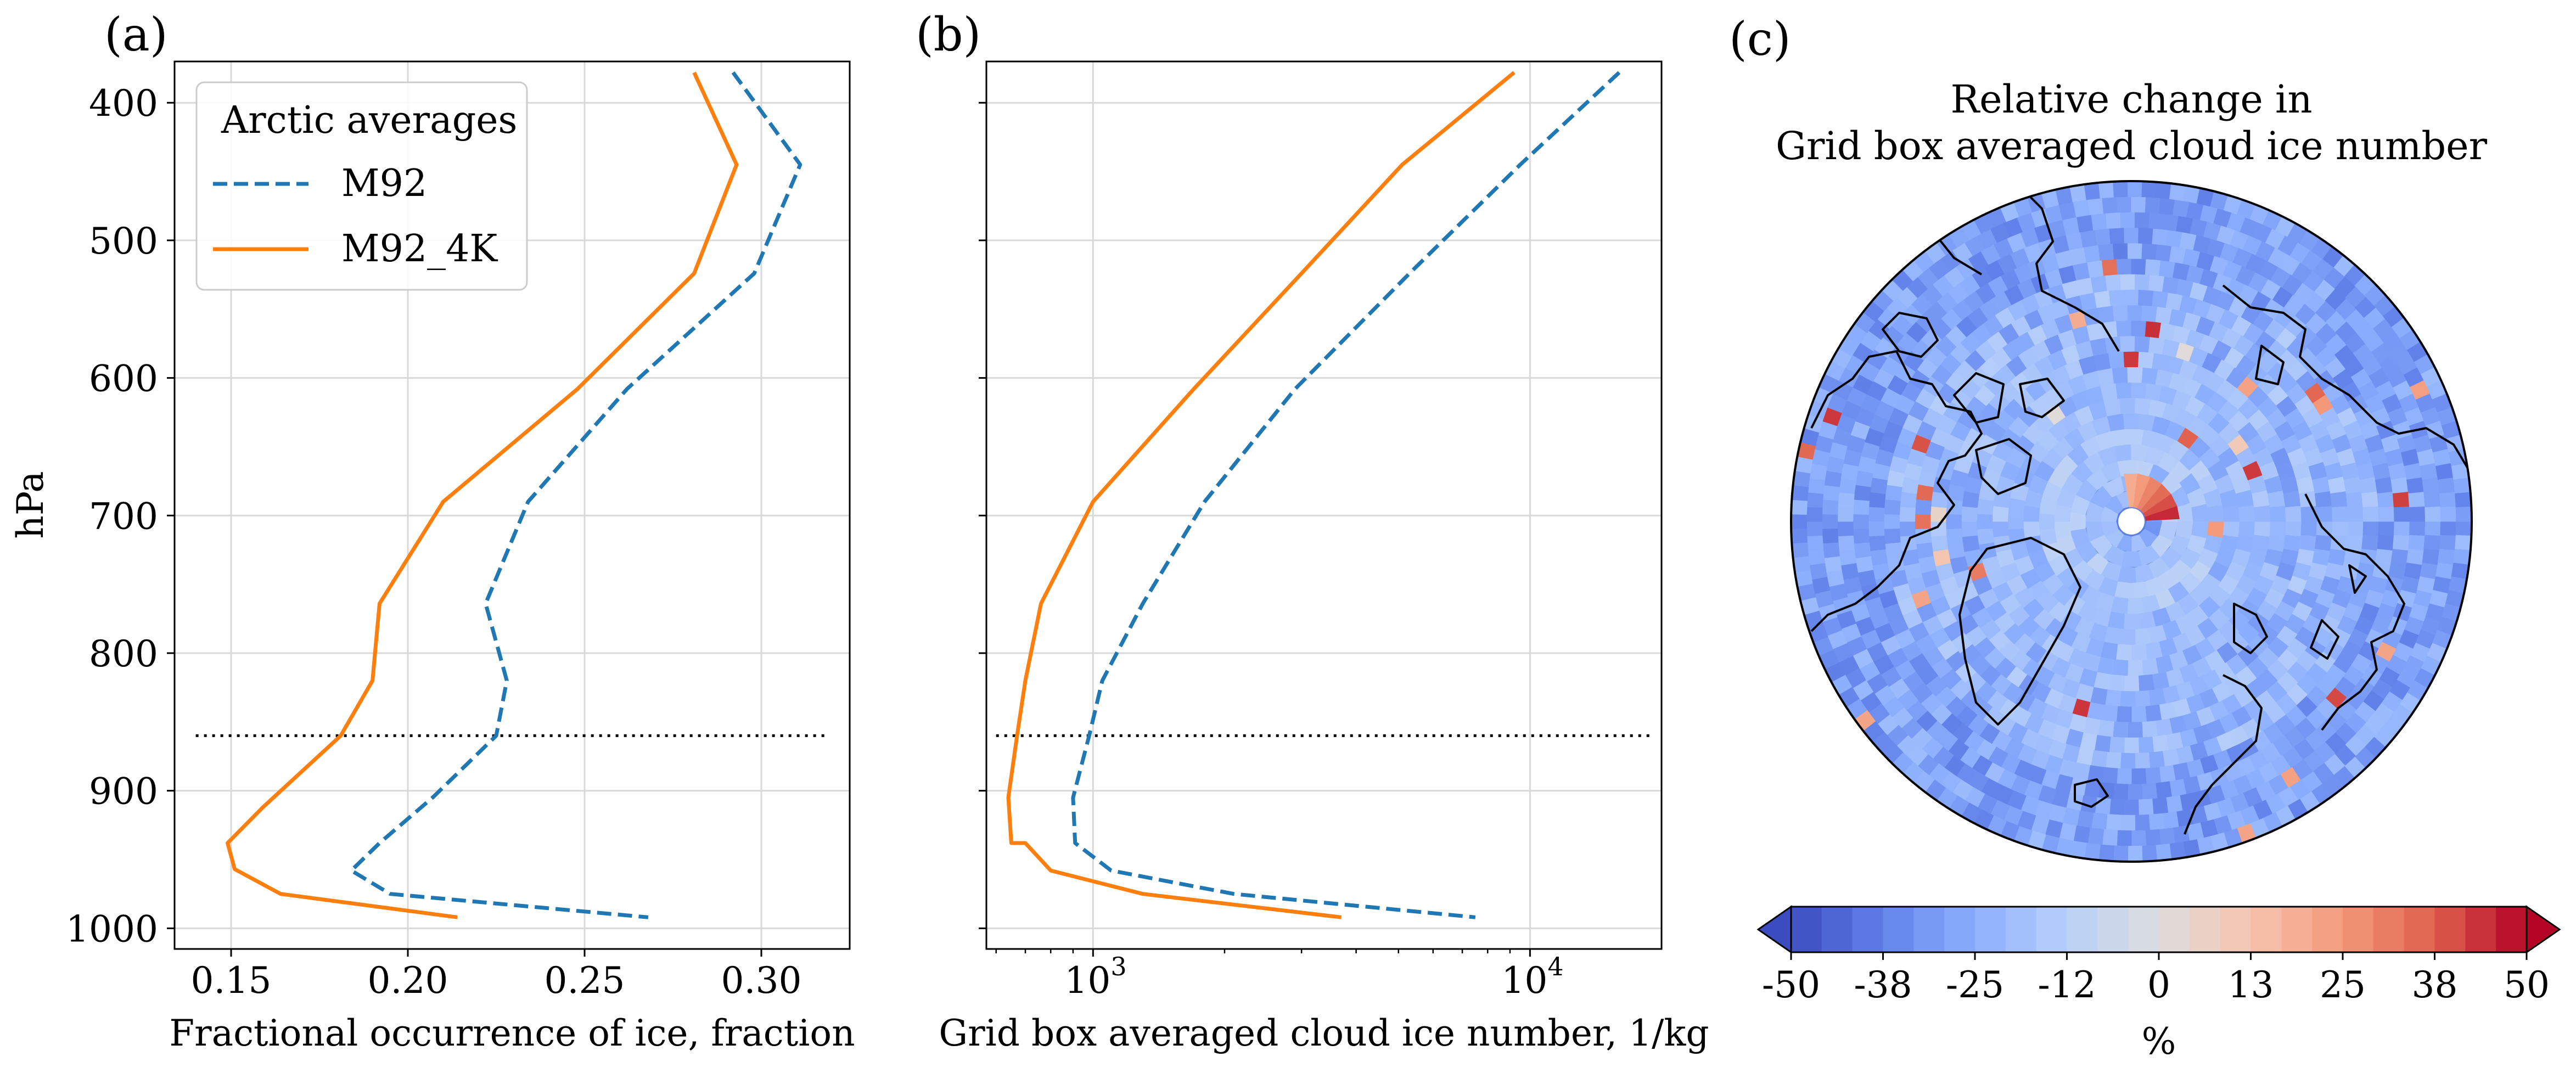  Describe the element at coordinates (30, 504) in the screenshot. I see `y-axis-label-a: hPa` at that location.